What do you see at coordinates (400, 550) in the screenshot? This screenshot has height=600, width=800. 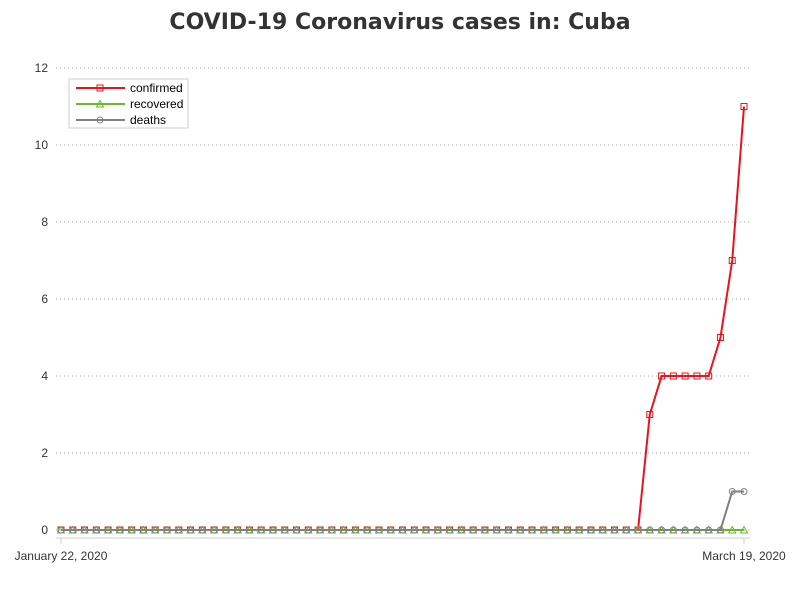 I see `axes: January 22, 2020 March 19, 2020` at bounding box center [400, 550].